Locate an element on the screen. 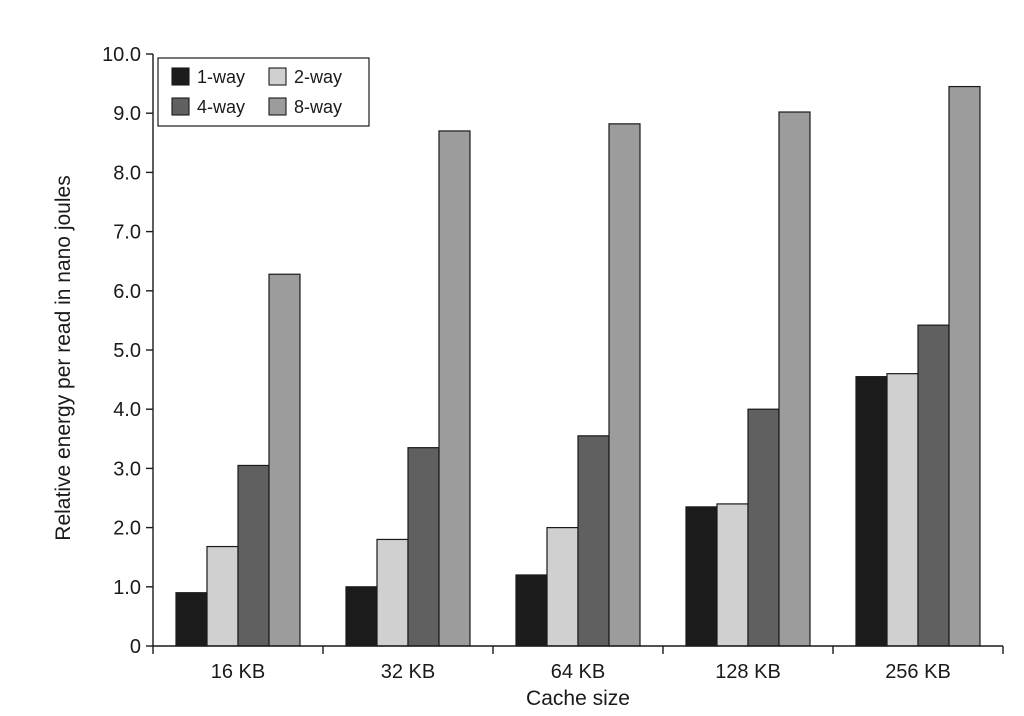 This screenshot has width=1024, height=716. bar-8-way-256KB is located at coordinates (964, 366).